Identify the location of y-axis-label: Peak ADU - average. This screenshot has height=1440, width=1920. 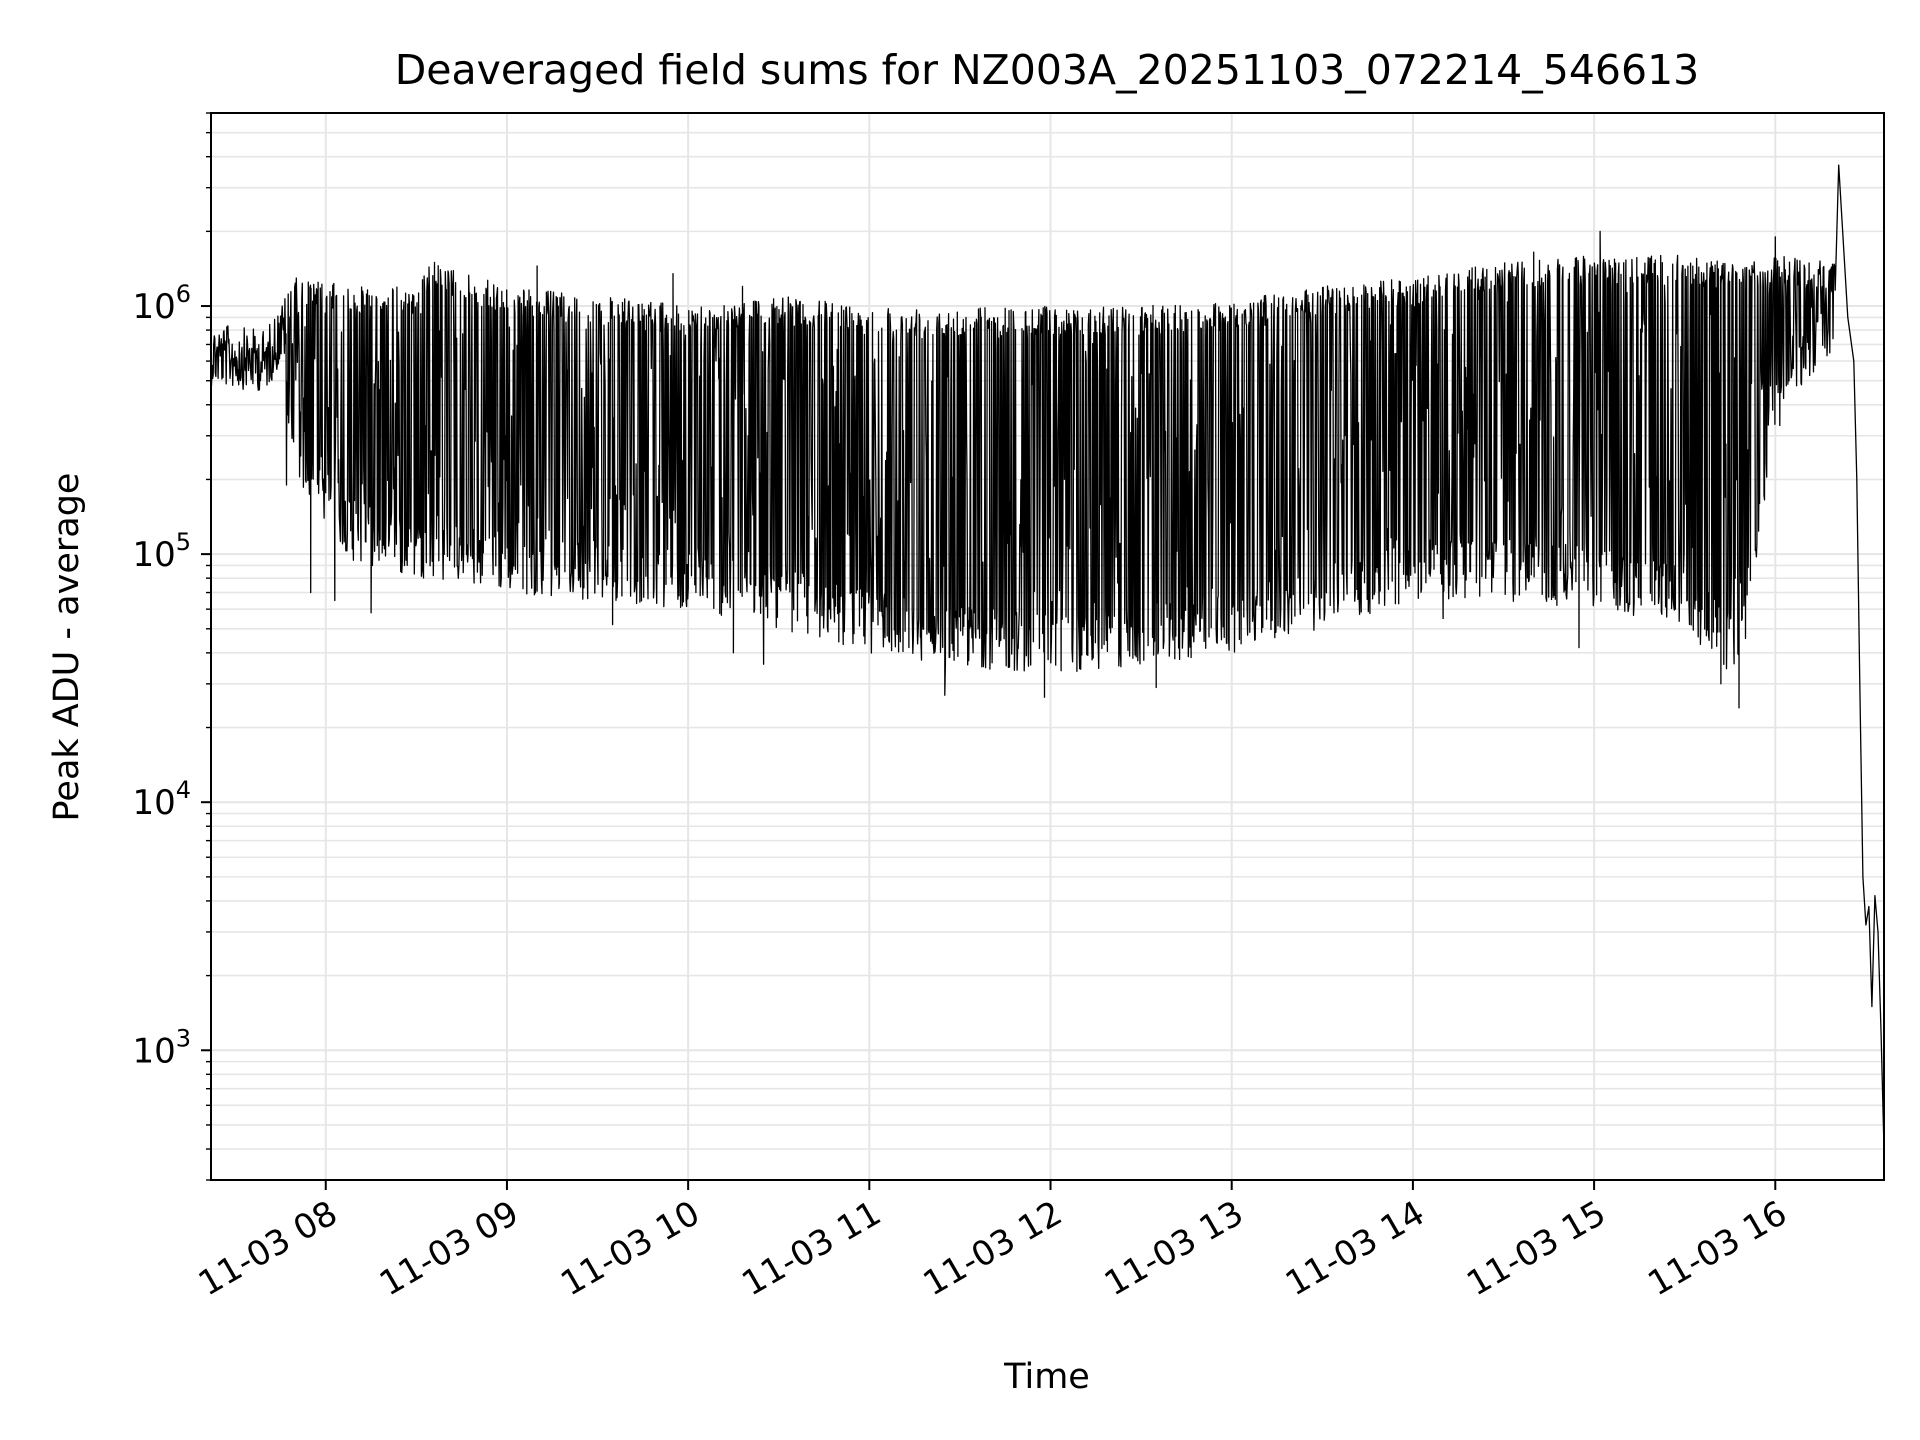
(67, 647).